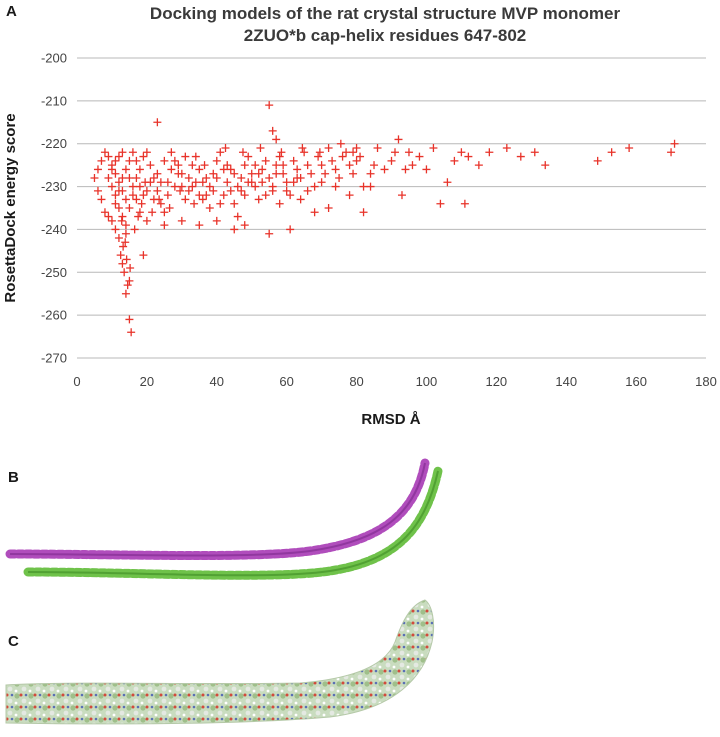 Image resolution: width=720 pixels, height=737 pixels. What do you see at coordinates (636, 381) in the screenshot?
I see `x-tick-label: 160` at bounding box center [636, 381].